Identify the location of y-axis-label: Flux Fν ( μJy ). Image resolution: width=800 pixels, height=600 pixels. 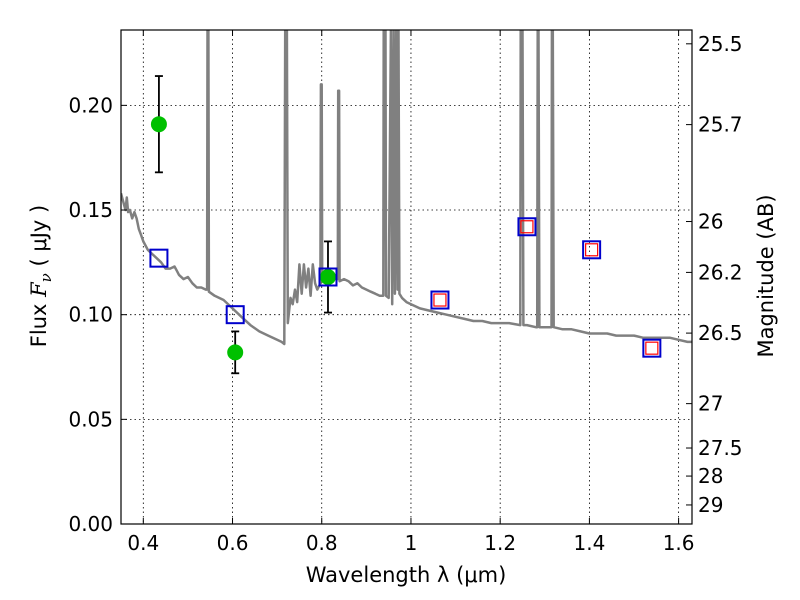
(41, 276).